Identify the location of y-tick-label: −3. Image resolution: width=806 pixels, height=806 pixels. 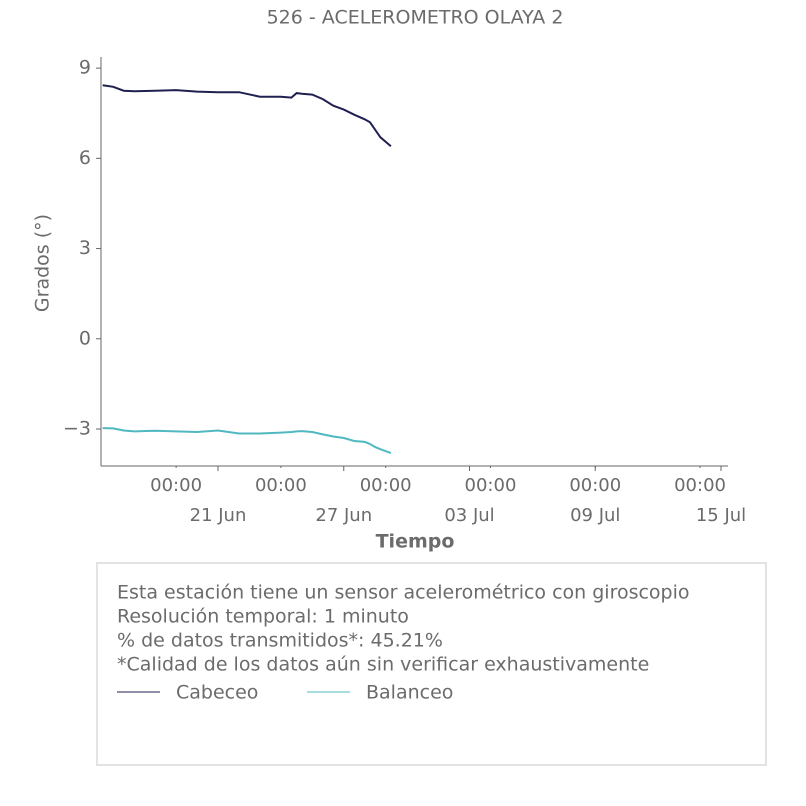
(77, 429).